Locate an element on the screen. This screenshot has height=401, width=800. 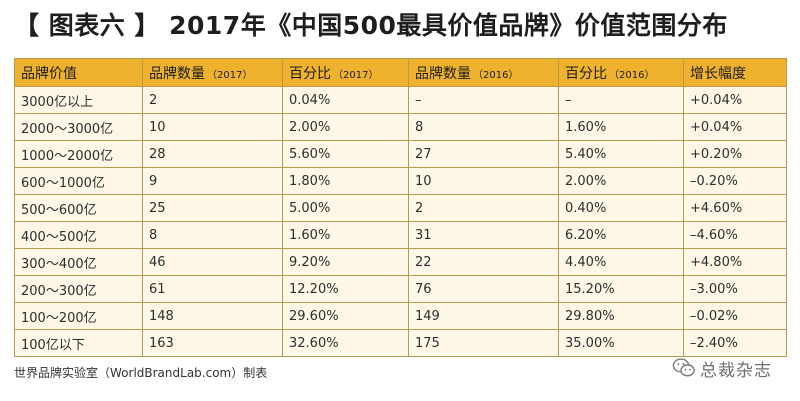
column-header: 品牌数量 （2017） is located at coordinates (212, 72).